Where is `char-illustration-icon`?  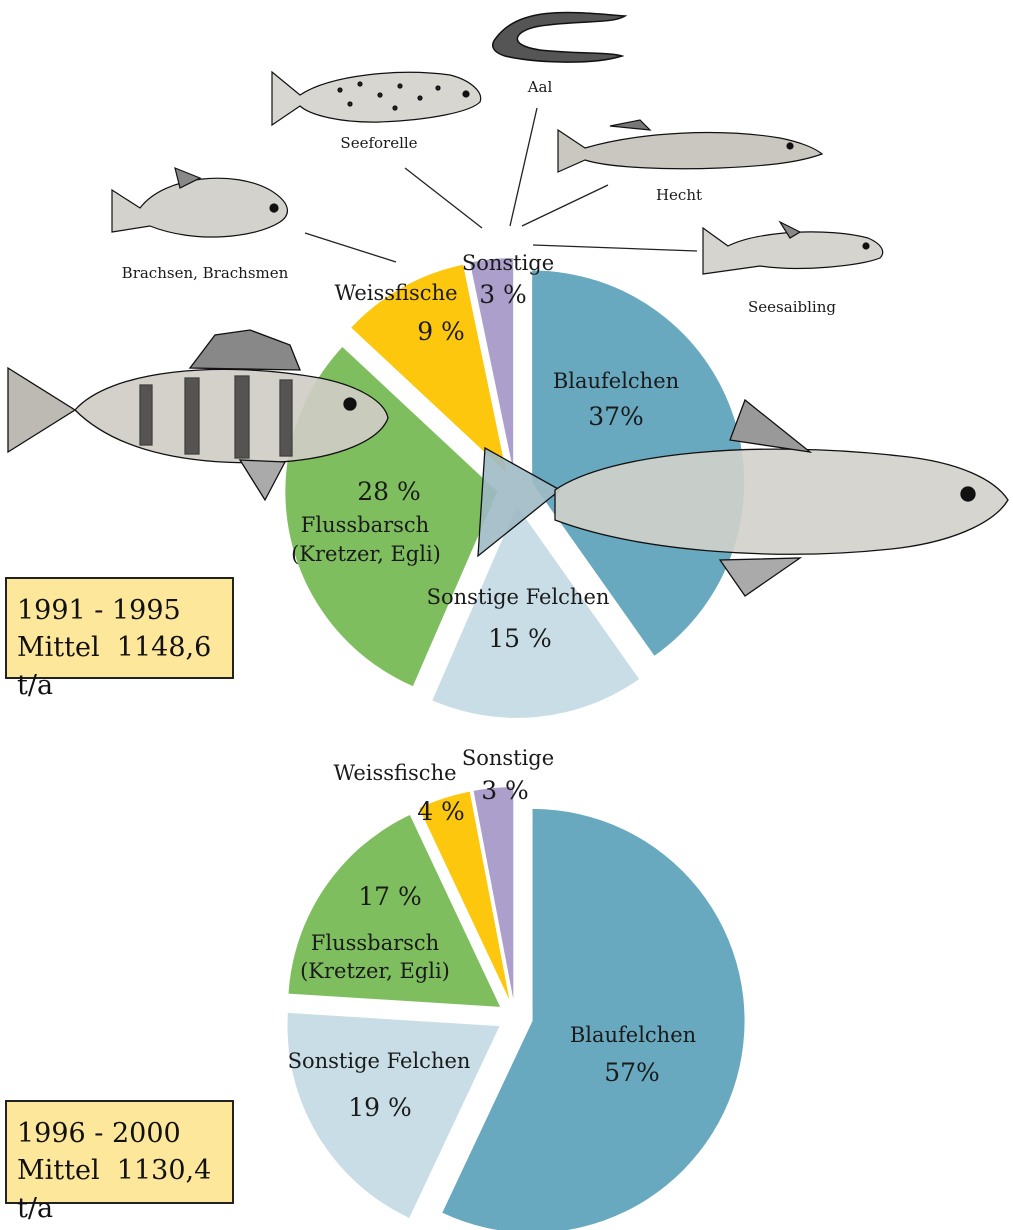
char-illustration-icon is located at coordinates (793, 247).